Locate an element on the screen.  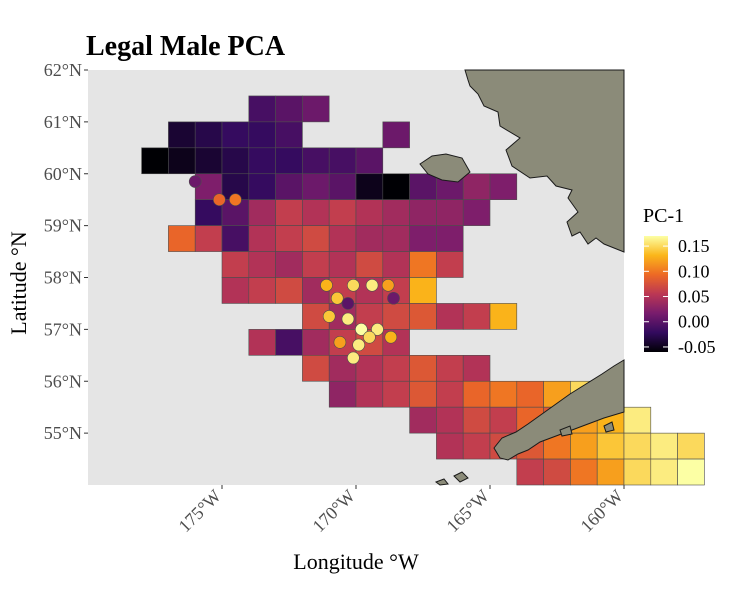
x-tick-label: 160°W is located at coordinates (601, 511).